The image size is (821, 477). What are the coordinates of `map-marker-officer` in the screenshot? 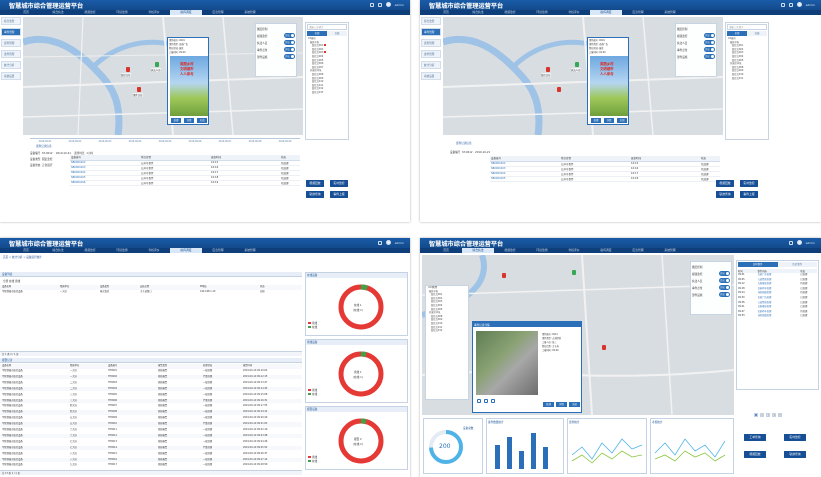 It's located at (157, 64).